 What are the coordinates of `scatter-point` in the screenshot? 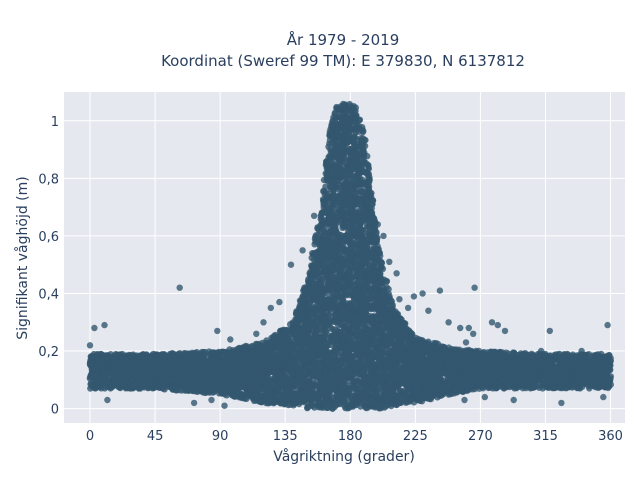 It's located at (355, 107).